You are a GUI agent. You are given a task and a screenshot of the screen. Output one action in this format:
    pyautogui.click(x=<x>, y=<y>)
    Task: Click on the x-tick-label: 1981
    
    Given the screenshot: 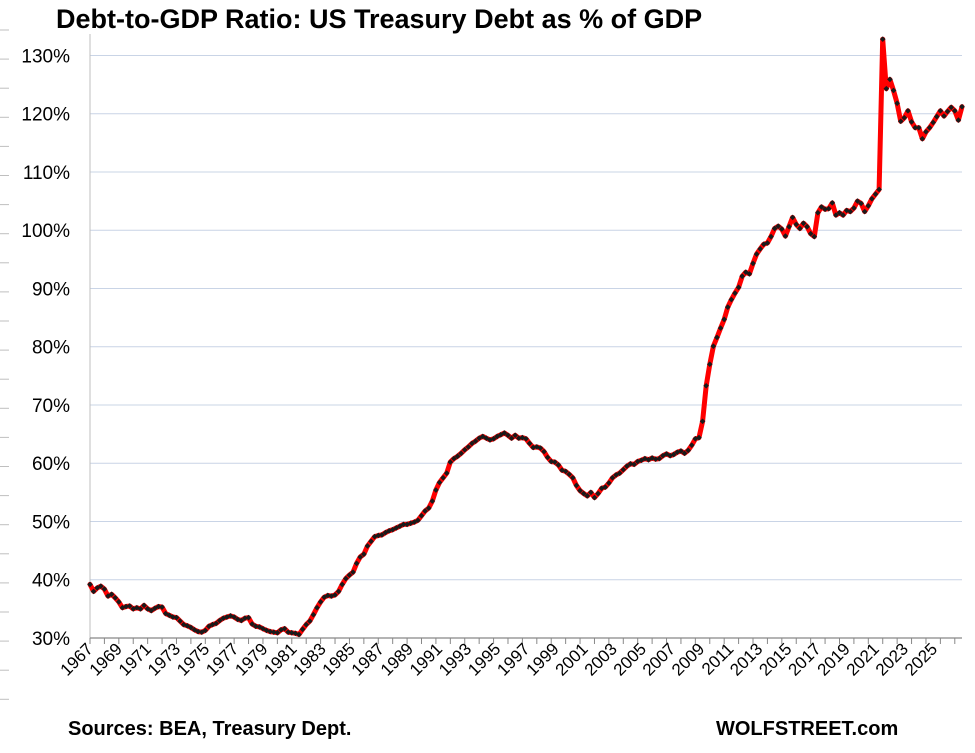 What is the action you would take?
    pyautogui.click(x=280, y=659)
    